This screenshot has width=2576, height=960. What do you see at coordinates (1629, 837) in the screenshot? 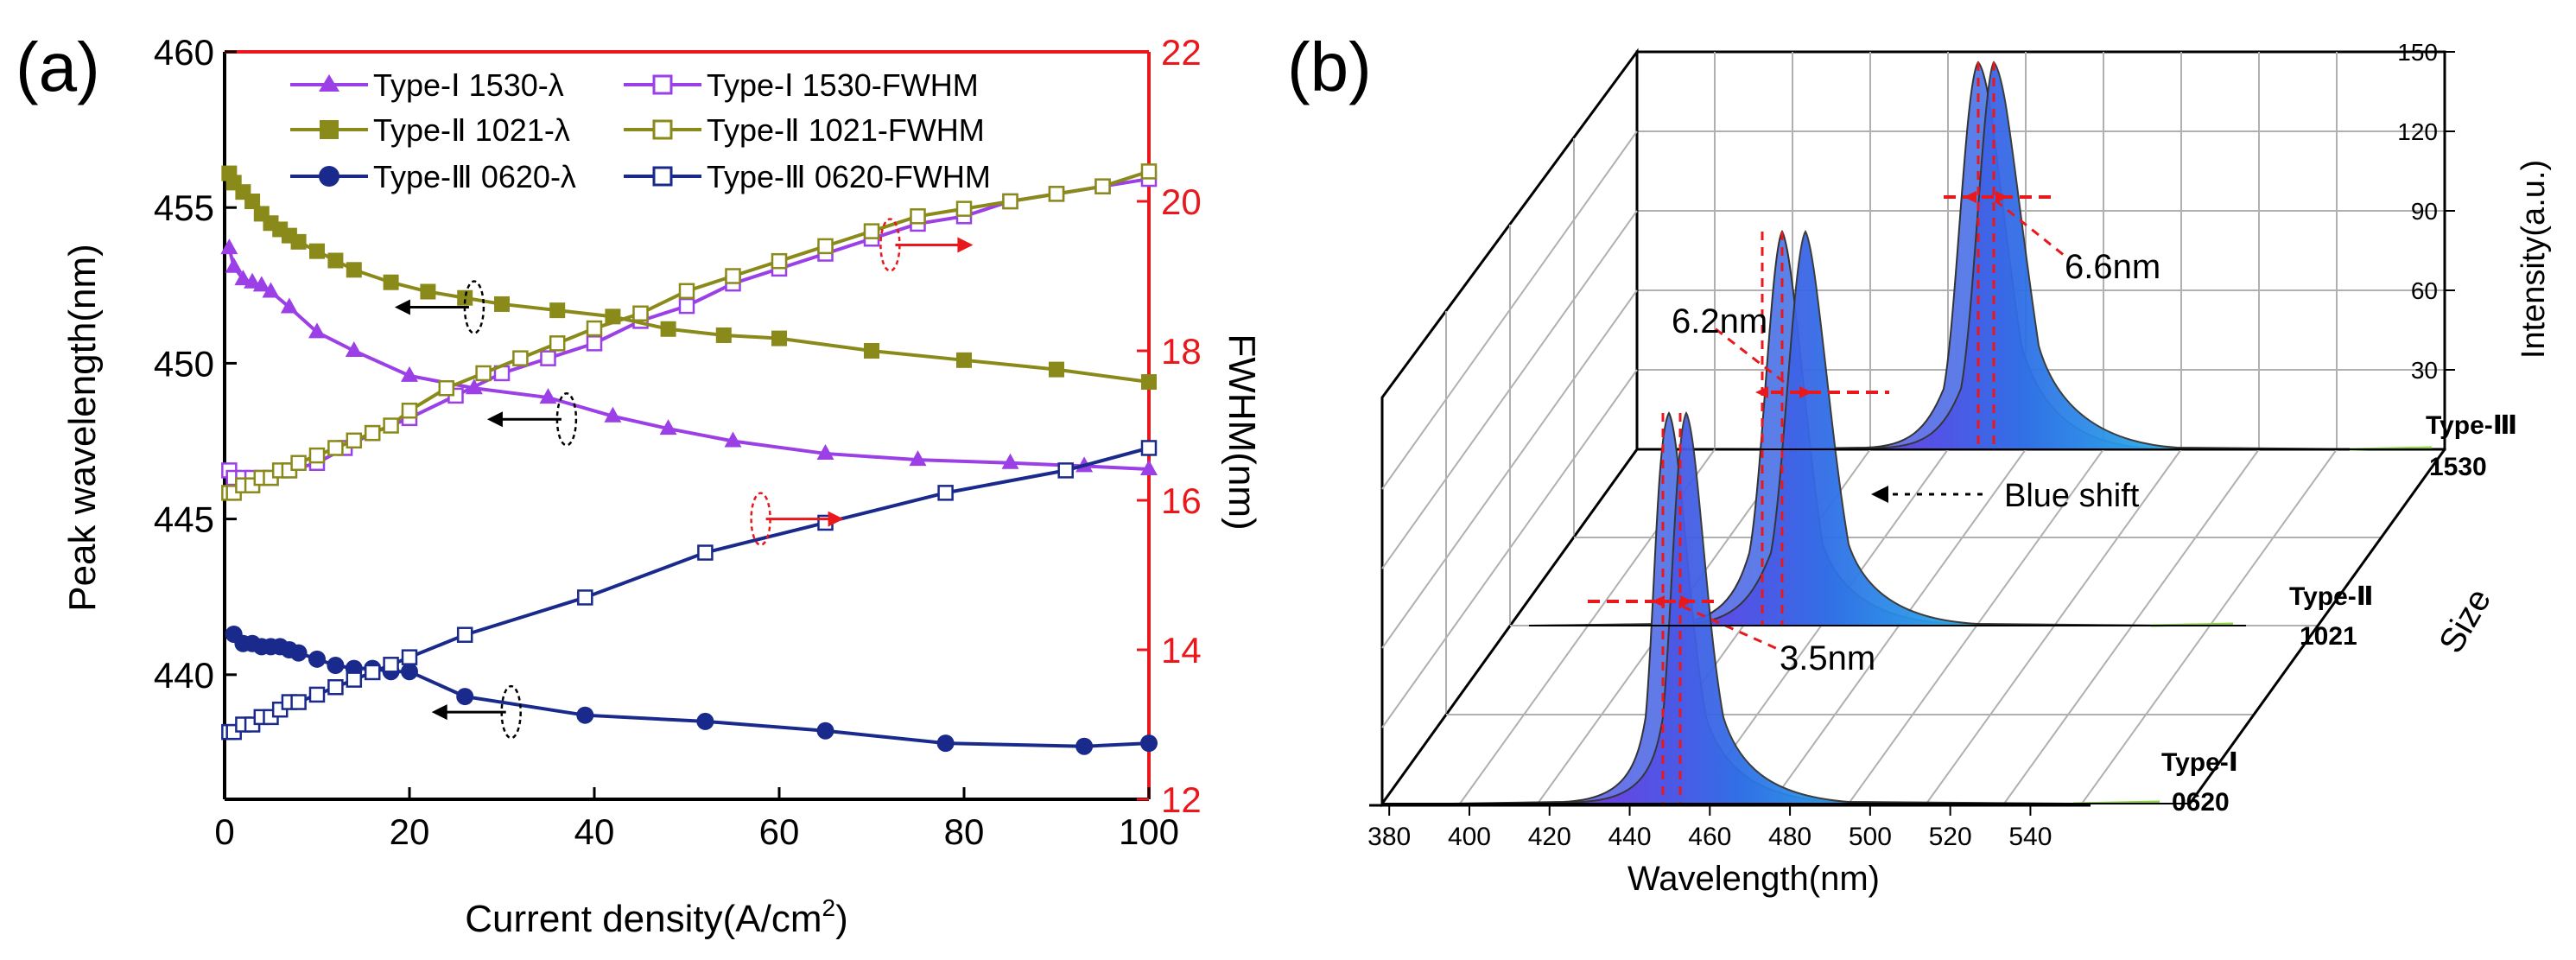
I see `b-x-tick-label: 440` at bounding box center [1629, 837].